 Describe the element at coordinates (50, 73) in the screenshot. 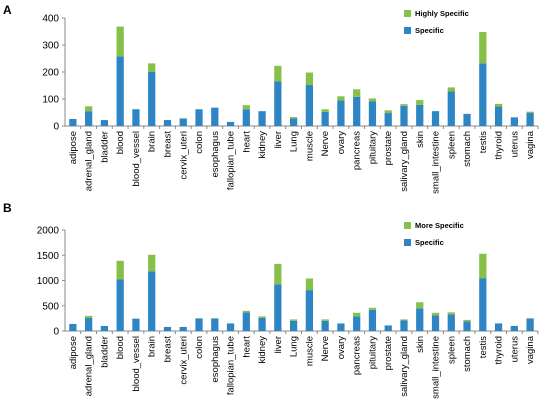

I see `panel-a-y-tick-label: 200` at that location.